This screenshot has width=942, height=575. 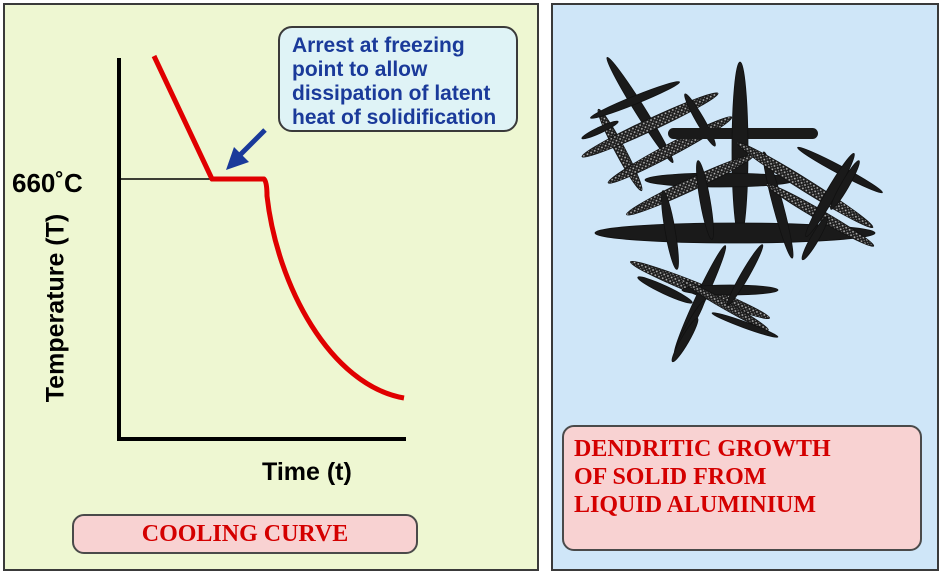 I want to click on callout-line: point to allow, so click(x=360, y=69).